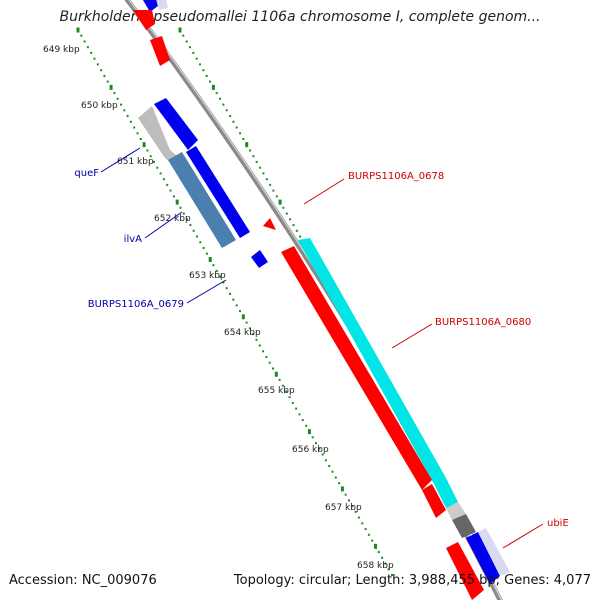 The width and height of the screenshot is (600, 600). Describe the element at coordinates (446, 493) in the screenshot. I see `gene-feature-ubiE-cyan` at that location.